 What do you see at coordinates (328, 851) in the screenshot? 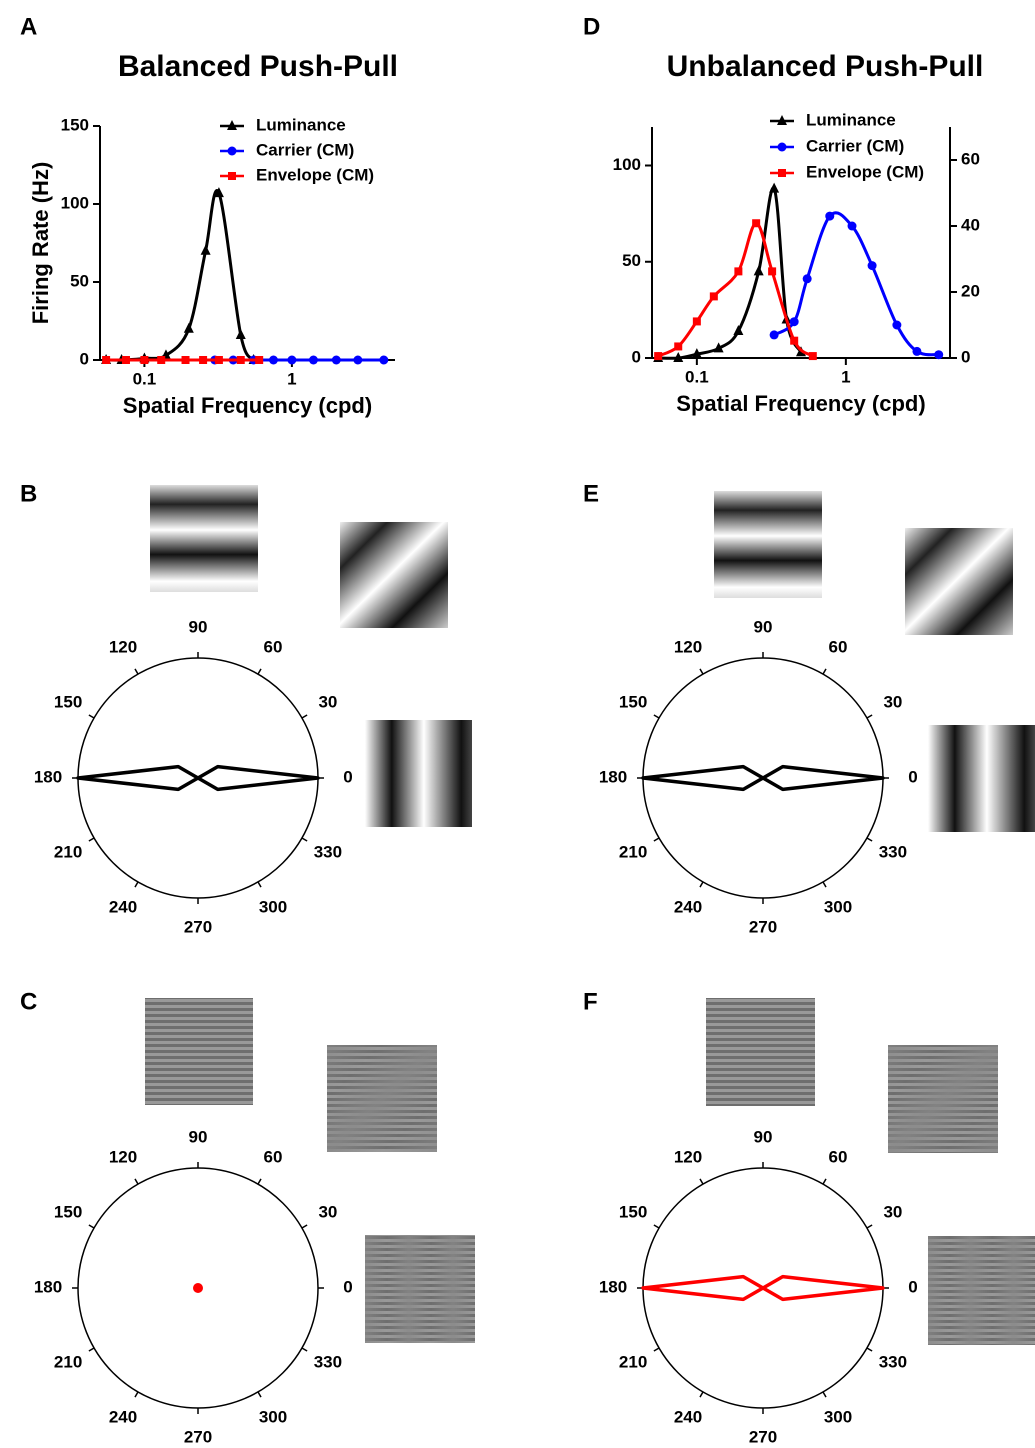
I see `theta-tick-label: 330` at bounding box center [328, 851].